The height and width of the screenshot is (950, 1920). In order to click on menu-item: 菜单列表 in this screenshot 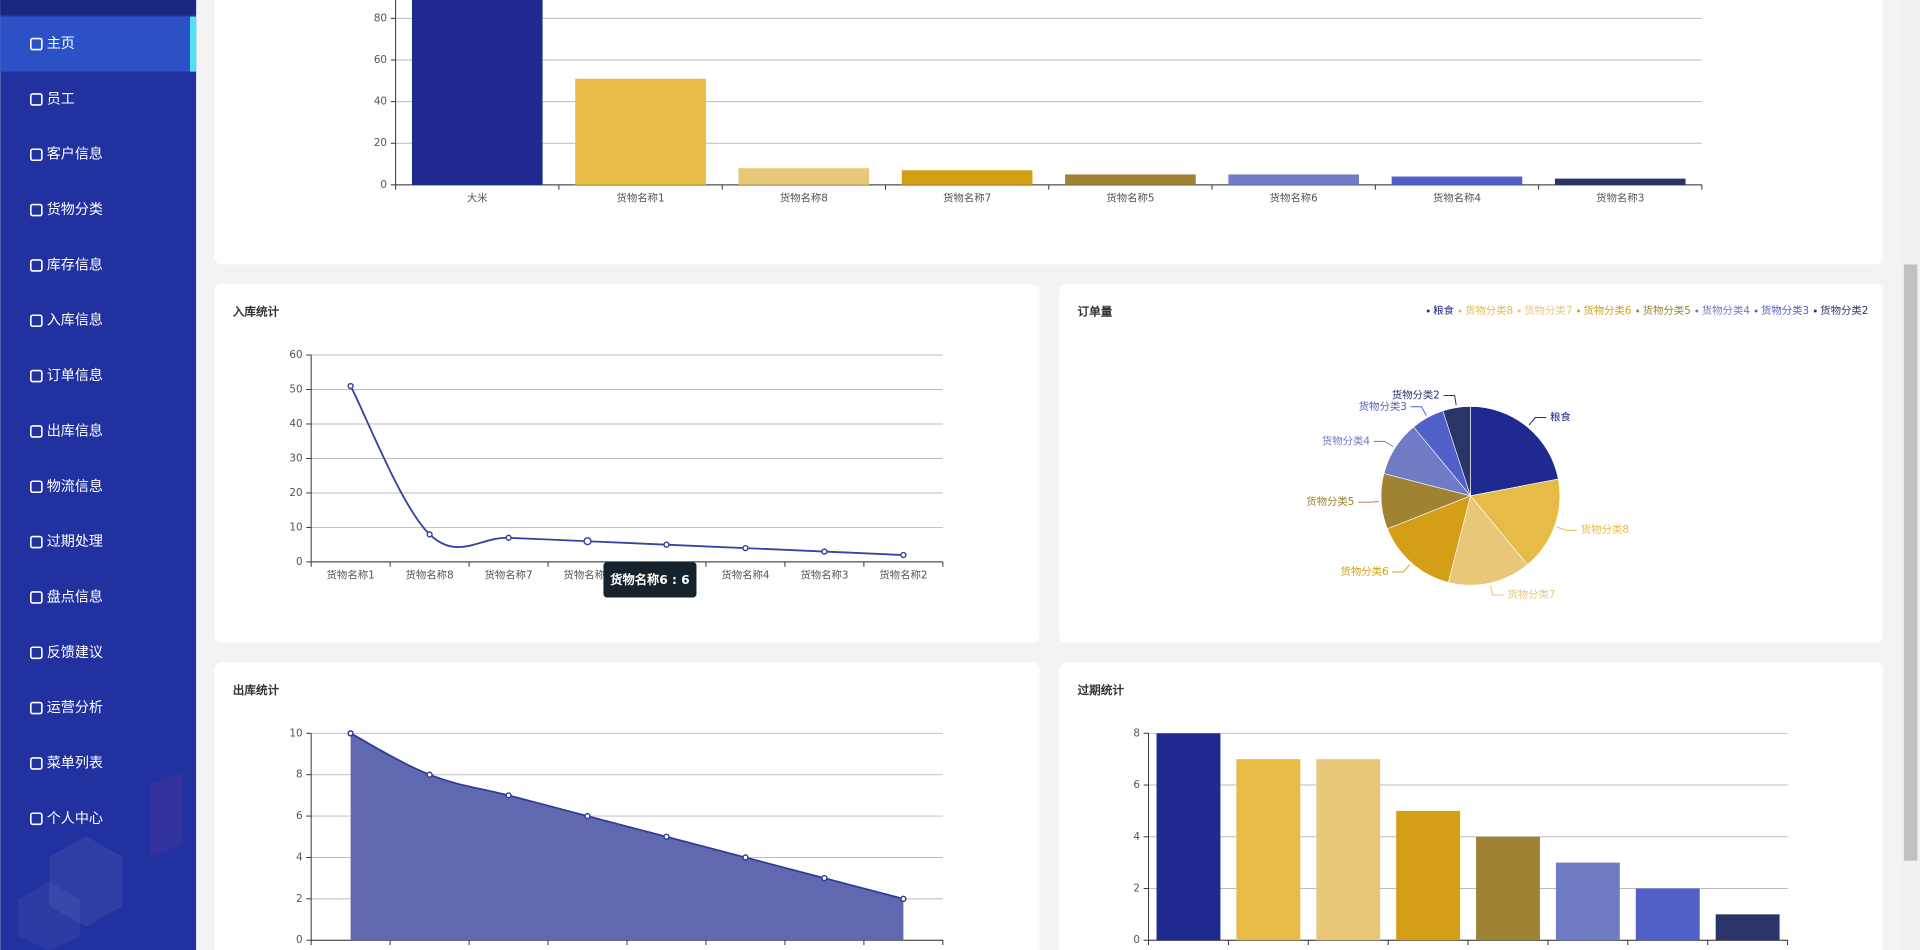, I will do `click(75, 763)`.